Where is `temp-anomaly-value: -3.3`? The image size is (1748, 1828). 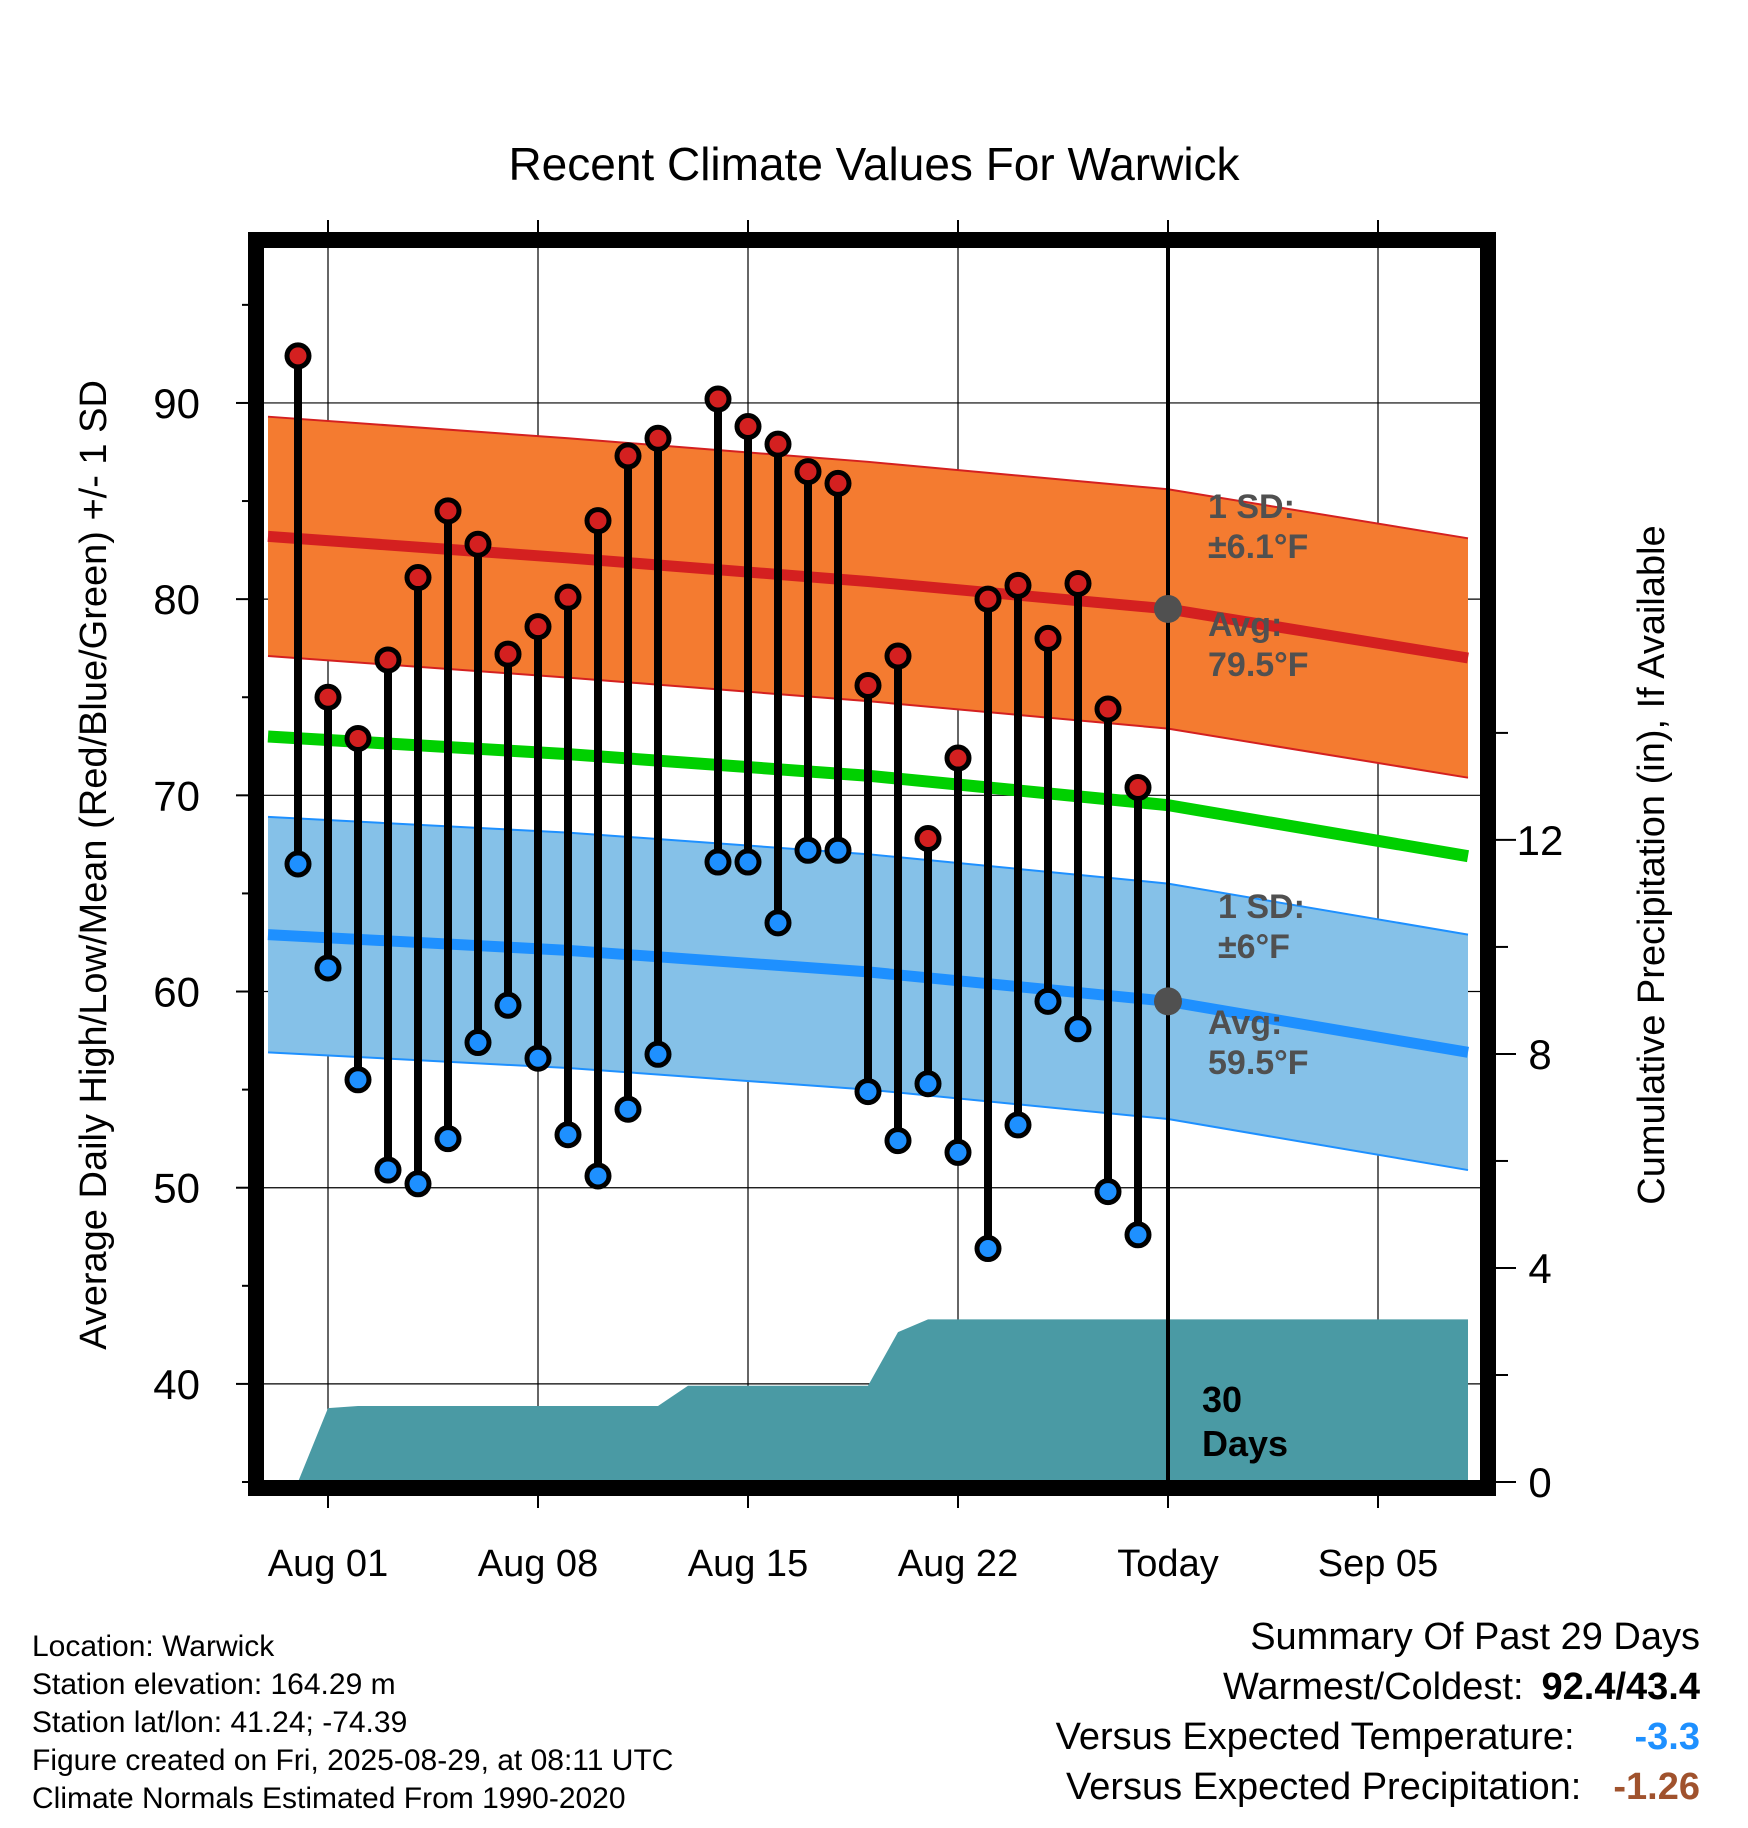
temp-anomaly-value: -3.3 is located at coordinates (1667, 1737).